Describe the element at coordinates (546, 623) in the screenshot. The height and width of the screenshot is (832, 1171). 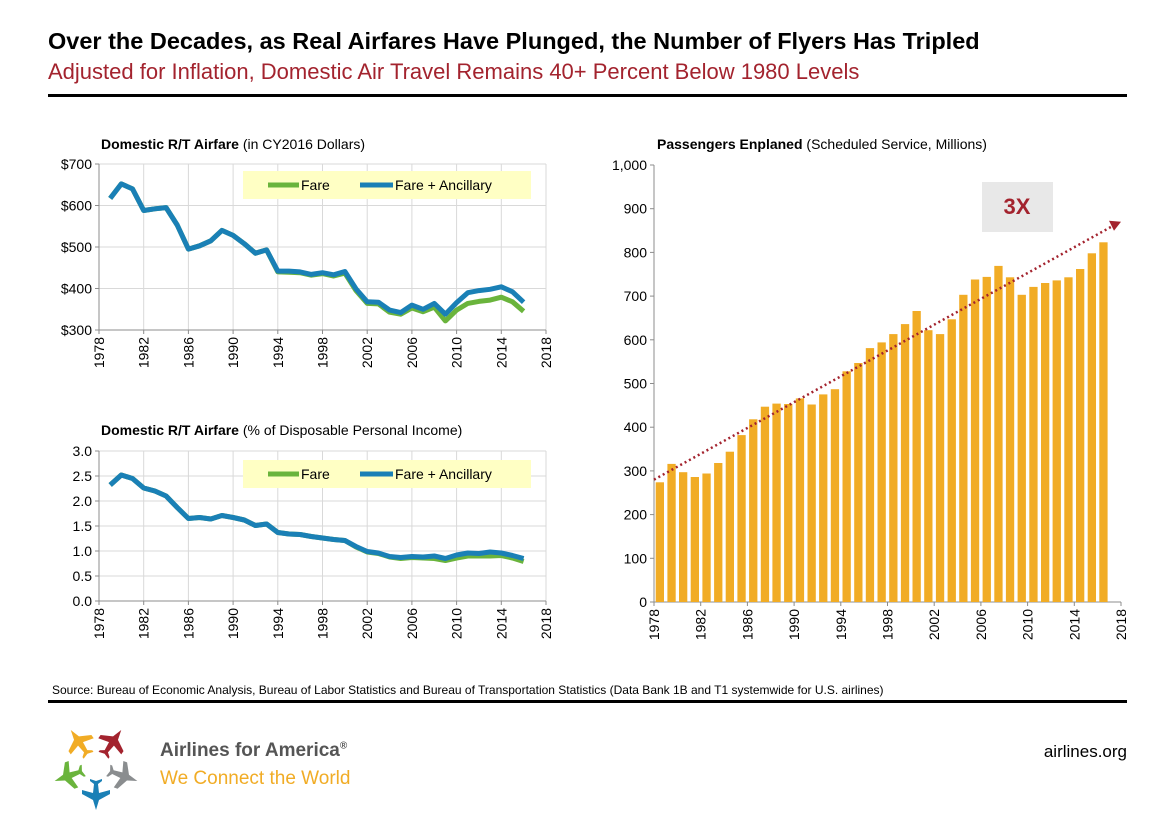
I see `chart2-x-tick-label: 2018` at that location.